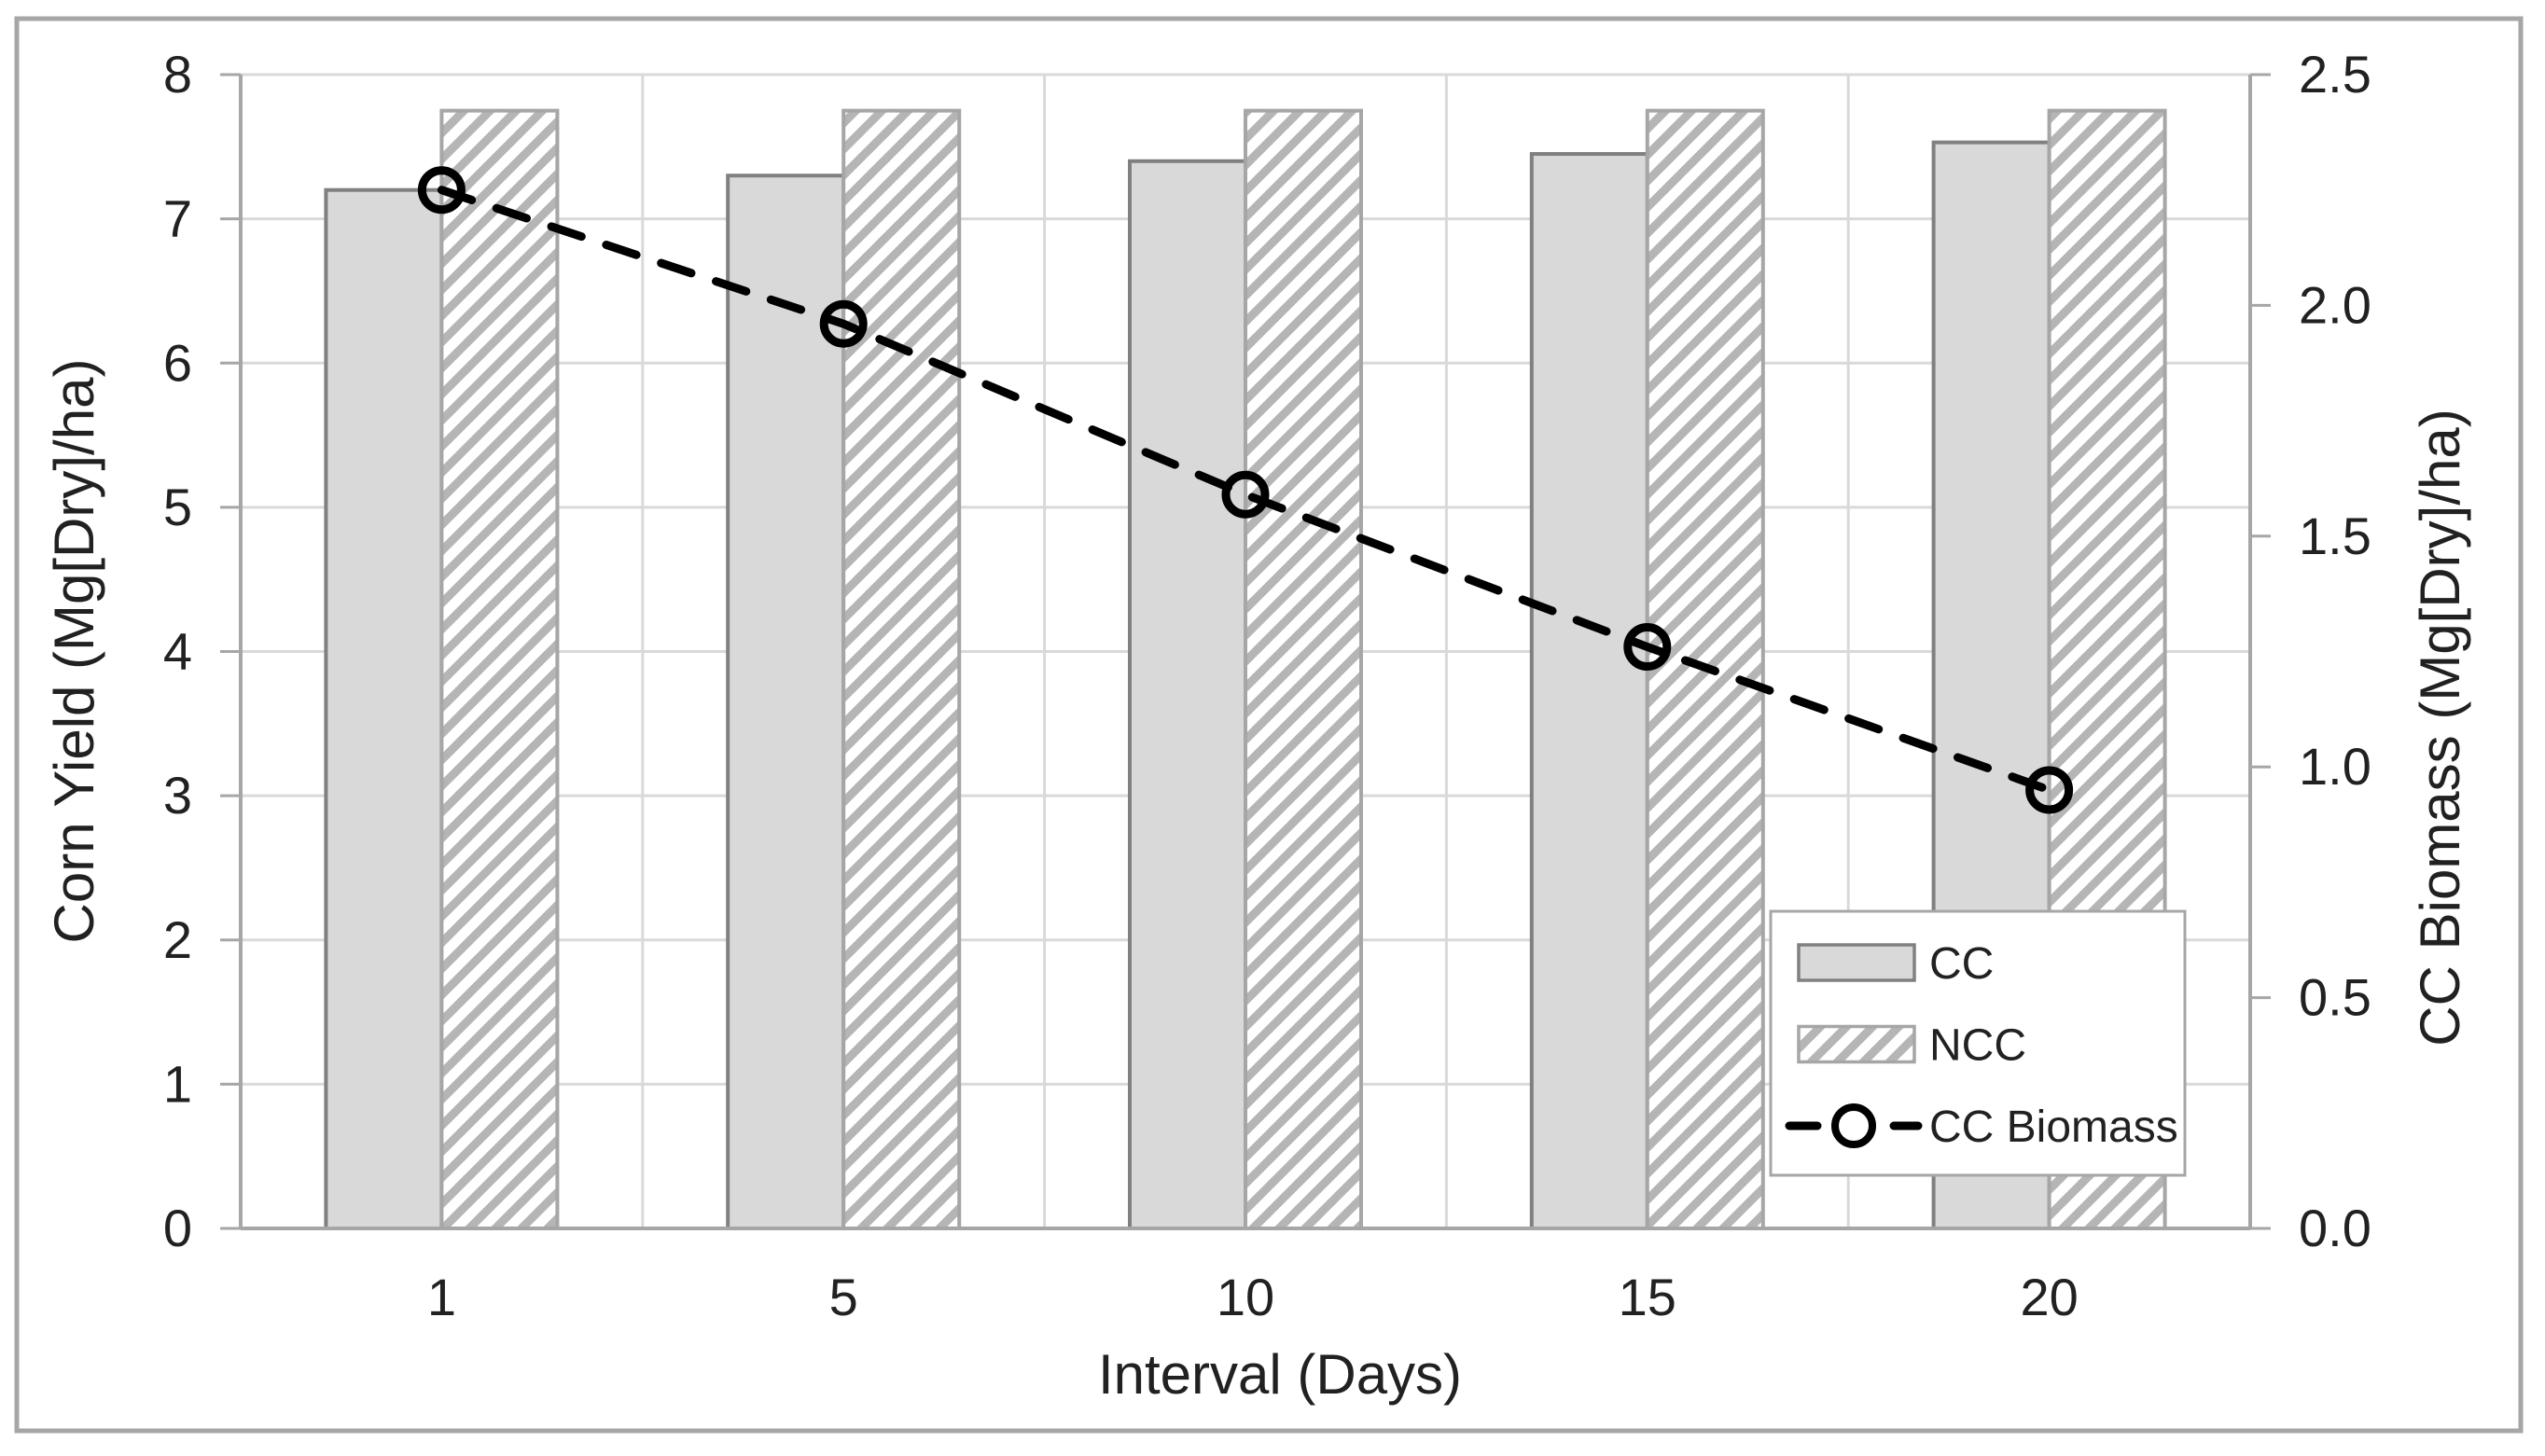  Describe the element at coordinates (2335, 535) in the screenshot. I see `right-tick-label-1.5: 1.5` at that location.